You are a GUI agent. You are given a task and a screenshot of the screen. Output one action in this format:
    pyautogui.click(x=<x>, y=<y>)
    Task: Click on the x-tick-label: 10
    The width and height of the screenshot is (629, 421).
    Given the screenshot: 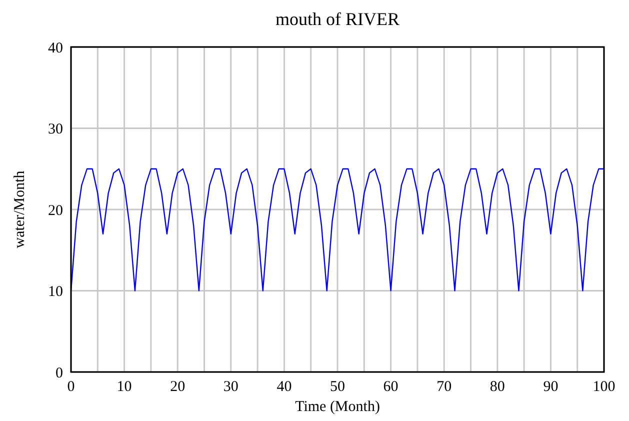 What is the action you would take?
    pyautogui.click(x=124, y=387)
    